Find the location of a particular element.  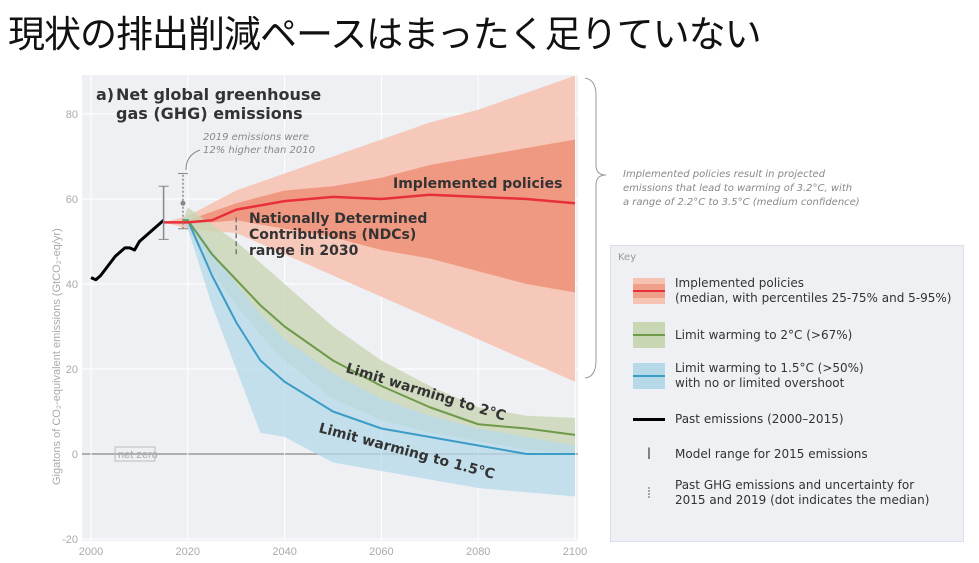

legend-item-2c: Limit warming to 2°C (>67%) is located at coordinates (742, 335).